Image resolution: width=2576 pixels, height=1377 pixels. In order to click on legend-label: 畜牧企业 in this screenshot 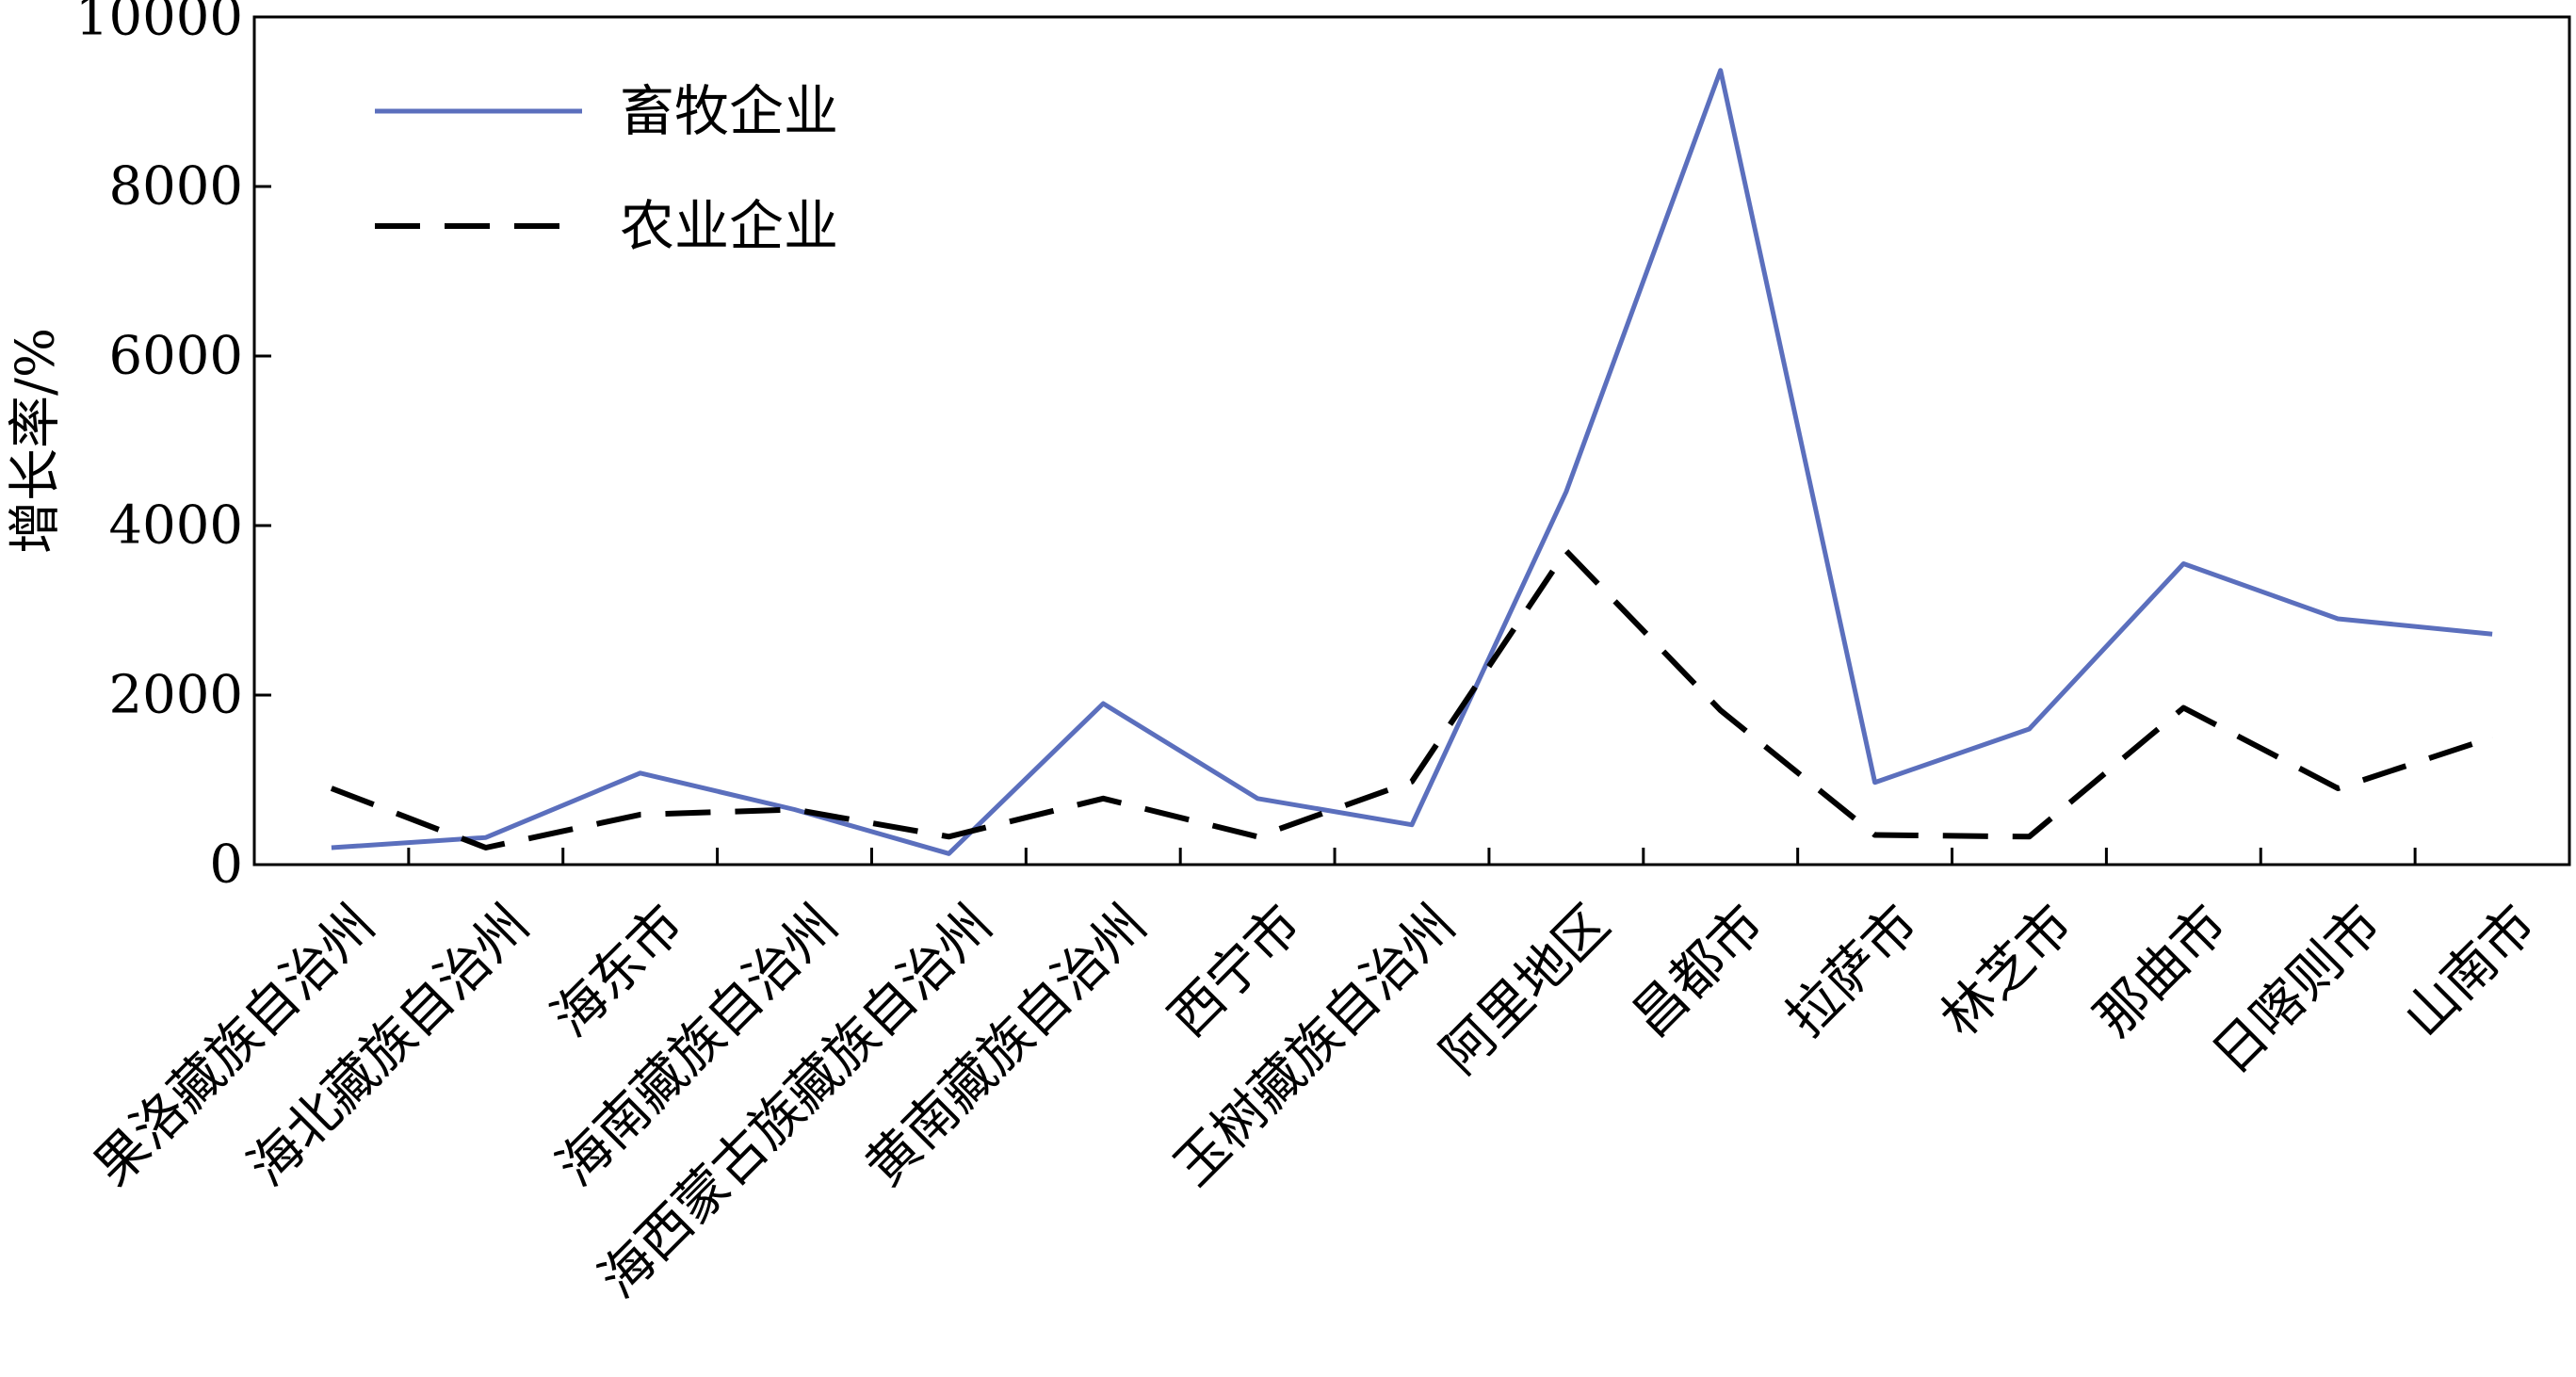, I will do `click(729, 111)`.